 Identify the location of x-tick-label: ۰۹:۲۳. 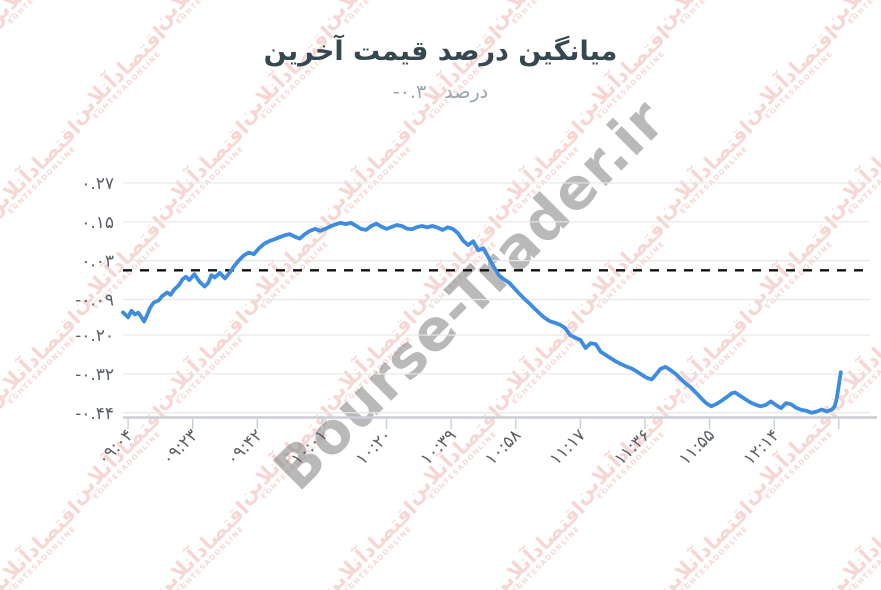
(180, 447).